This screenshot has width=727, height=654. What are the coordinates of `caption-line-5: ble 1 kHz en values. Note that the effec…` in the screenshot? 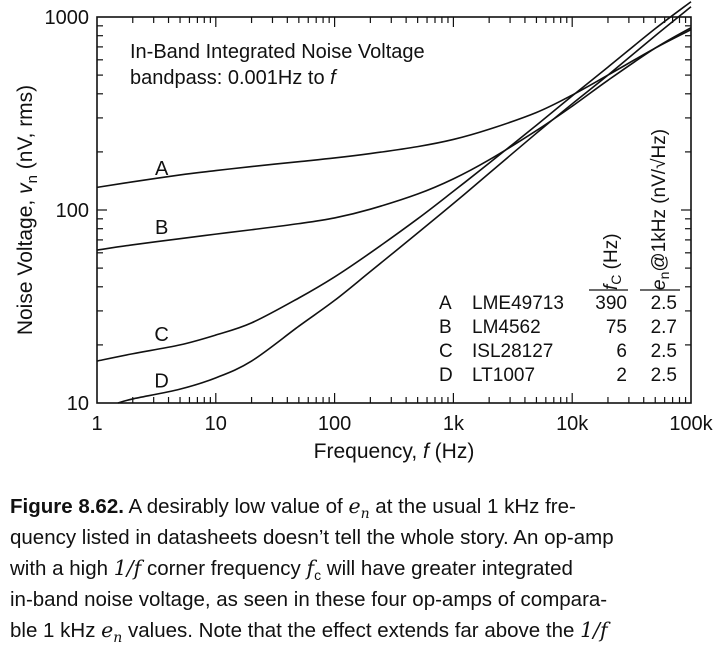 It's located at (309, 632).